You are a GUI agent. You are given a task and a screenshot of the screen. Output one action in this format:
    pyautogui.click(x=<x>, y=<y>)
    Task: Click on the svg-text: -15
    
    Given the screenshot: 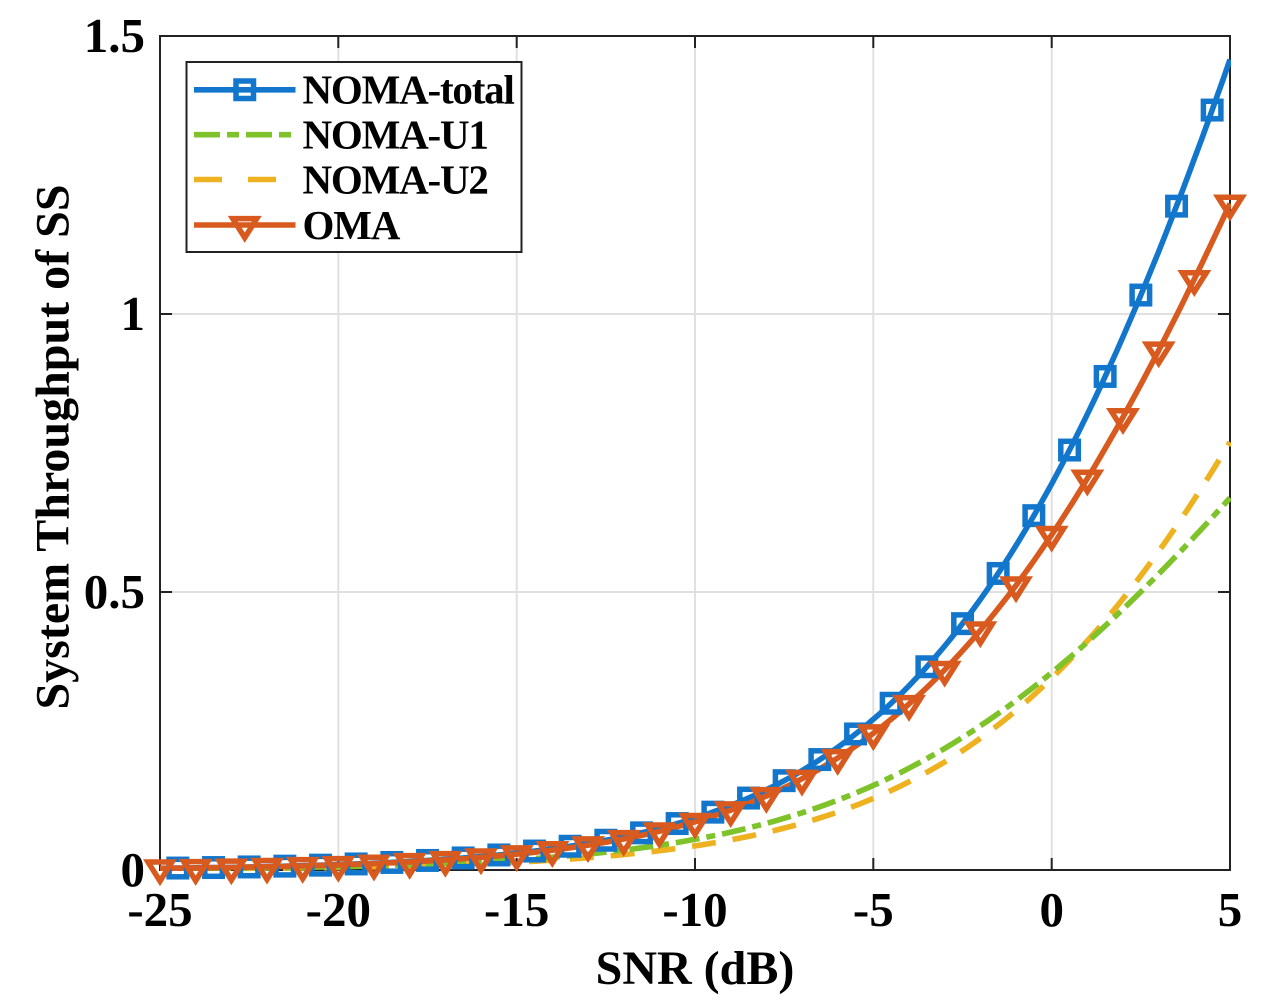 What is the action you would take?
    pyautogui.click(x=516, y=909)
    